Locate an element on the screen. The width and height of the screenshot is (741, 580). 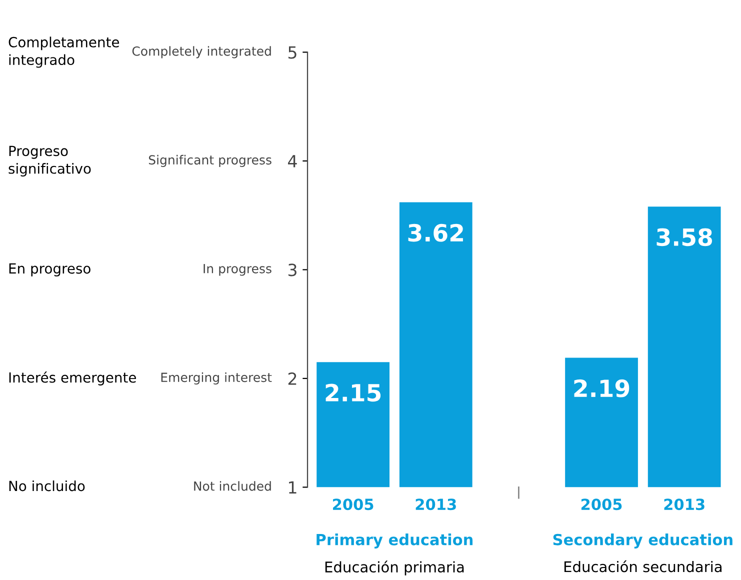
text: In progress is located at coordinates (238, 270).